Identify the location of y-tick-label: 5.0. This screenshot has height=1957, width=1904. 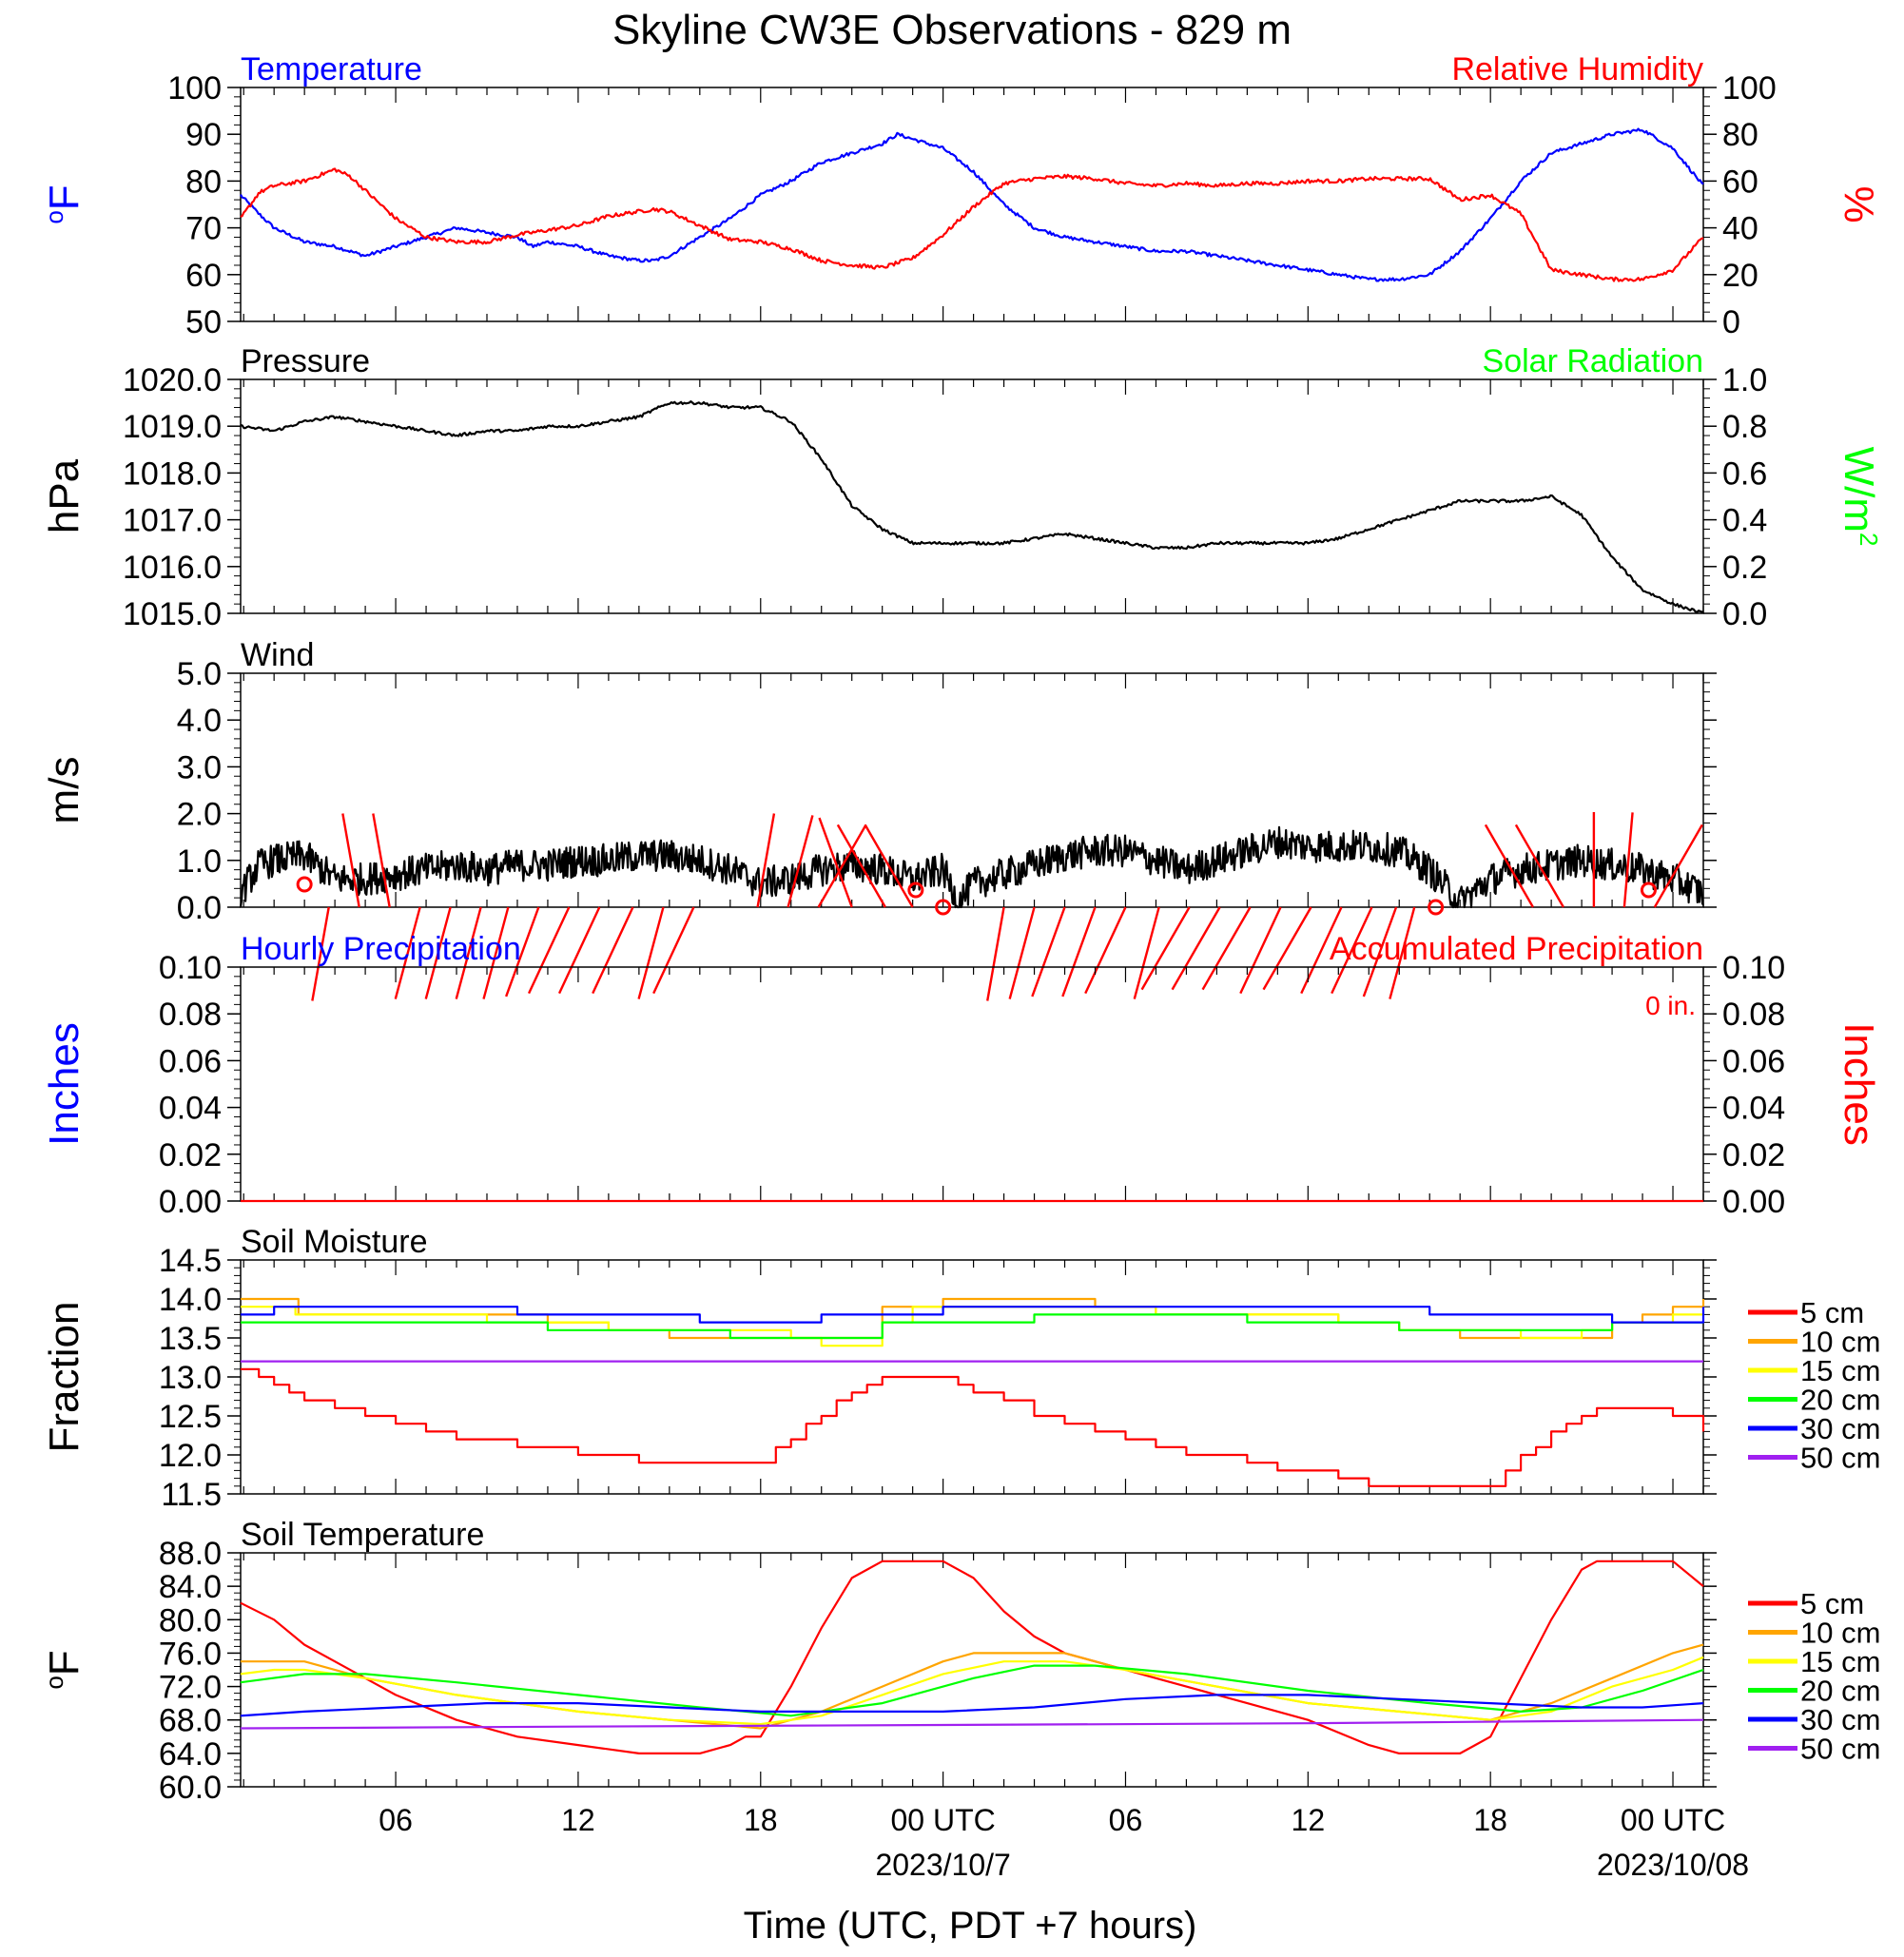
(199, 674).